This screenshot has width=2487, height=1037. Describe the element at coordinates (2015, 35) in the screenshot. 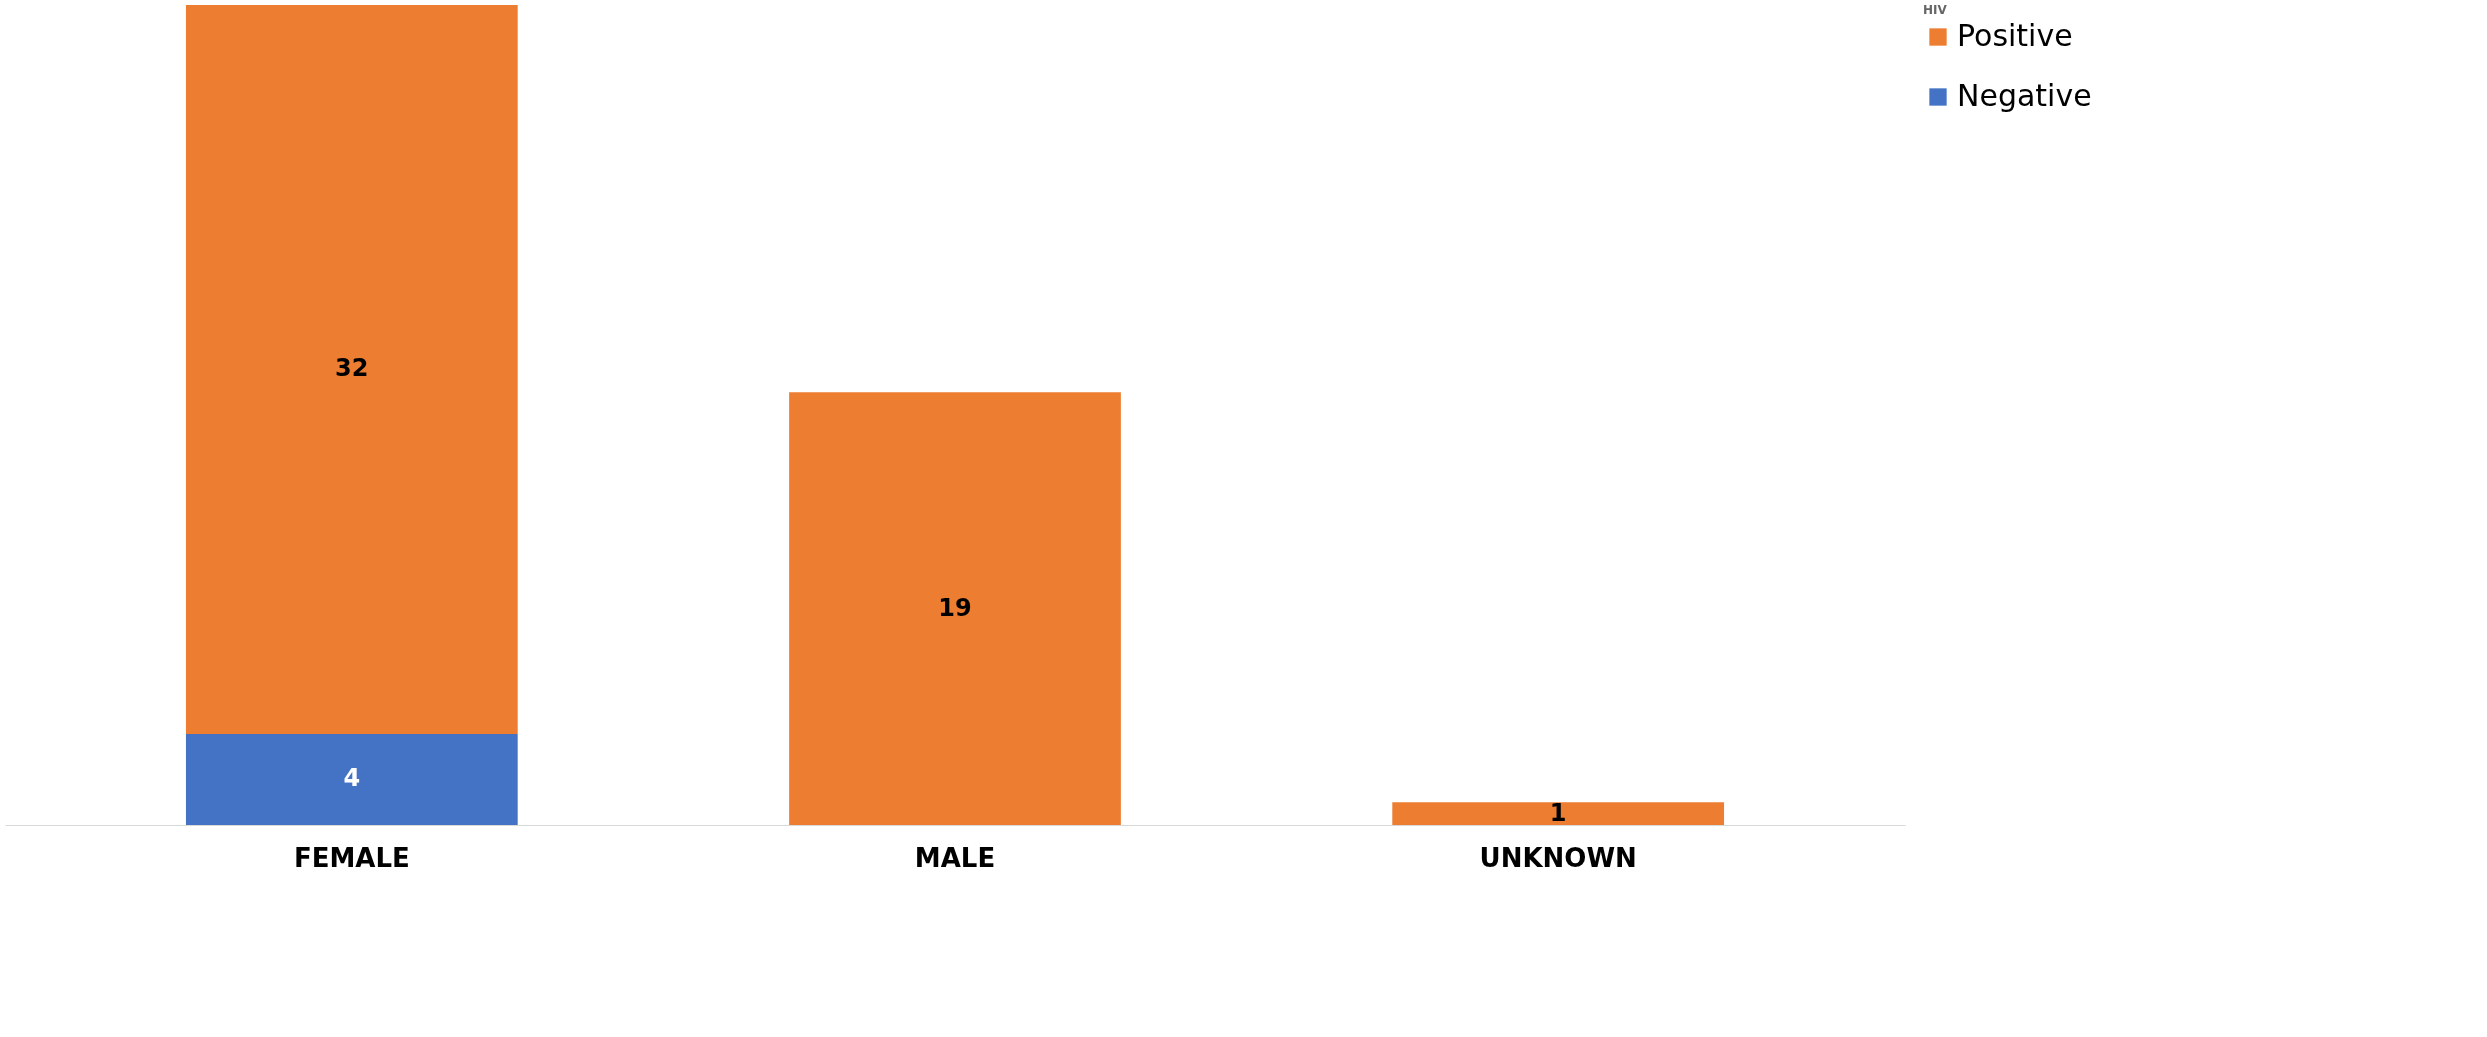

I see `legend-label: Positive` at that location.